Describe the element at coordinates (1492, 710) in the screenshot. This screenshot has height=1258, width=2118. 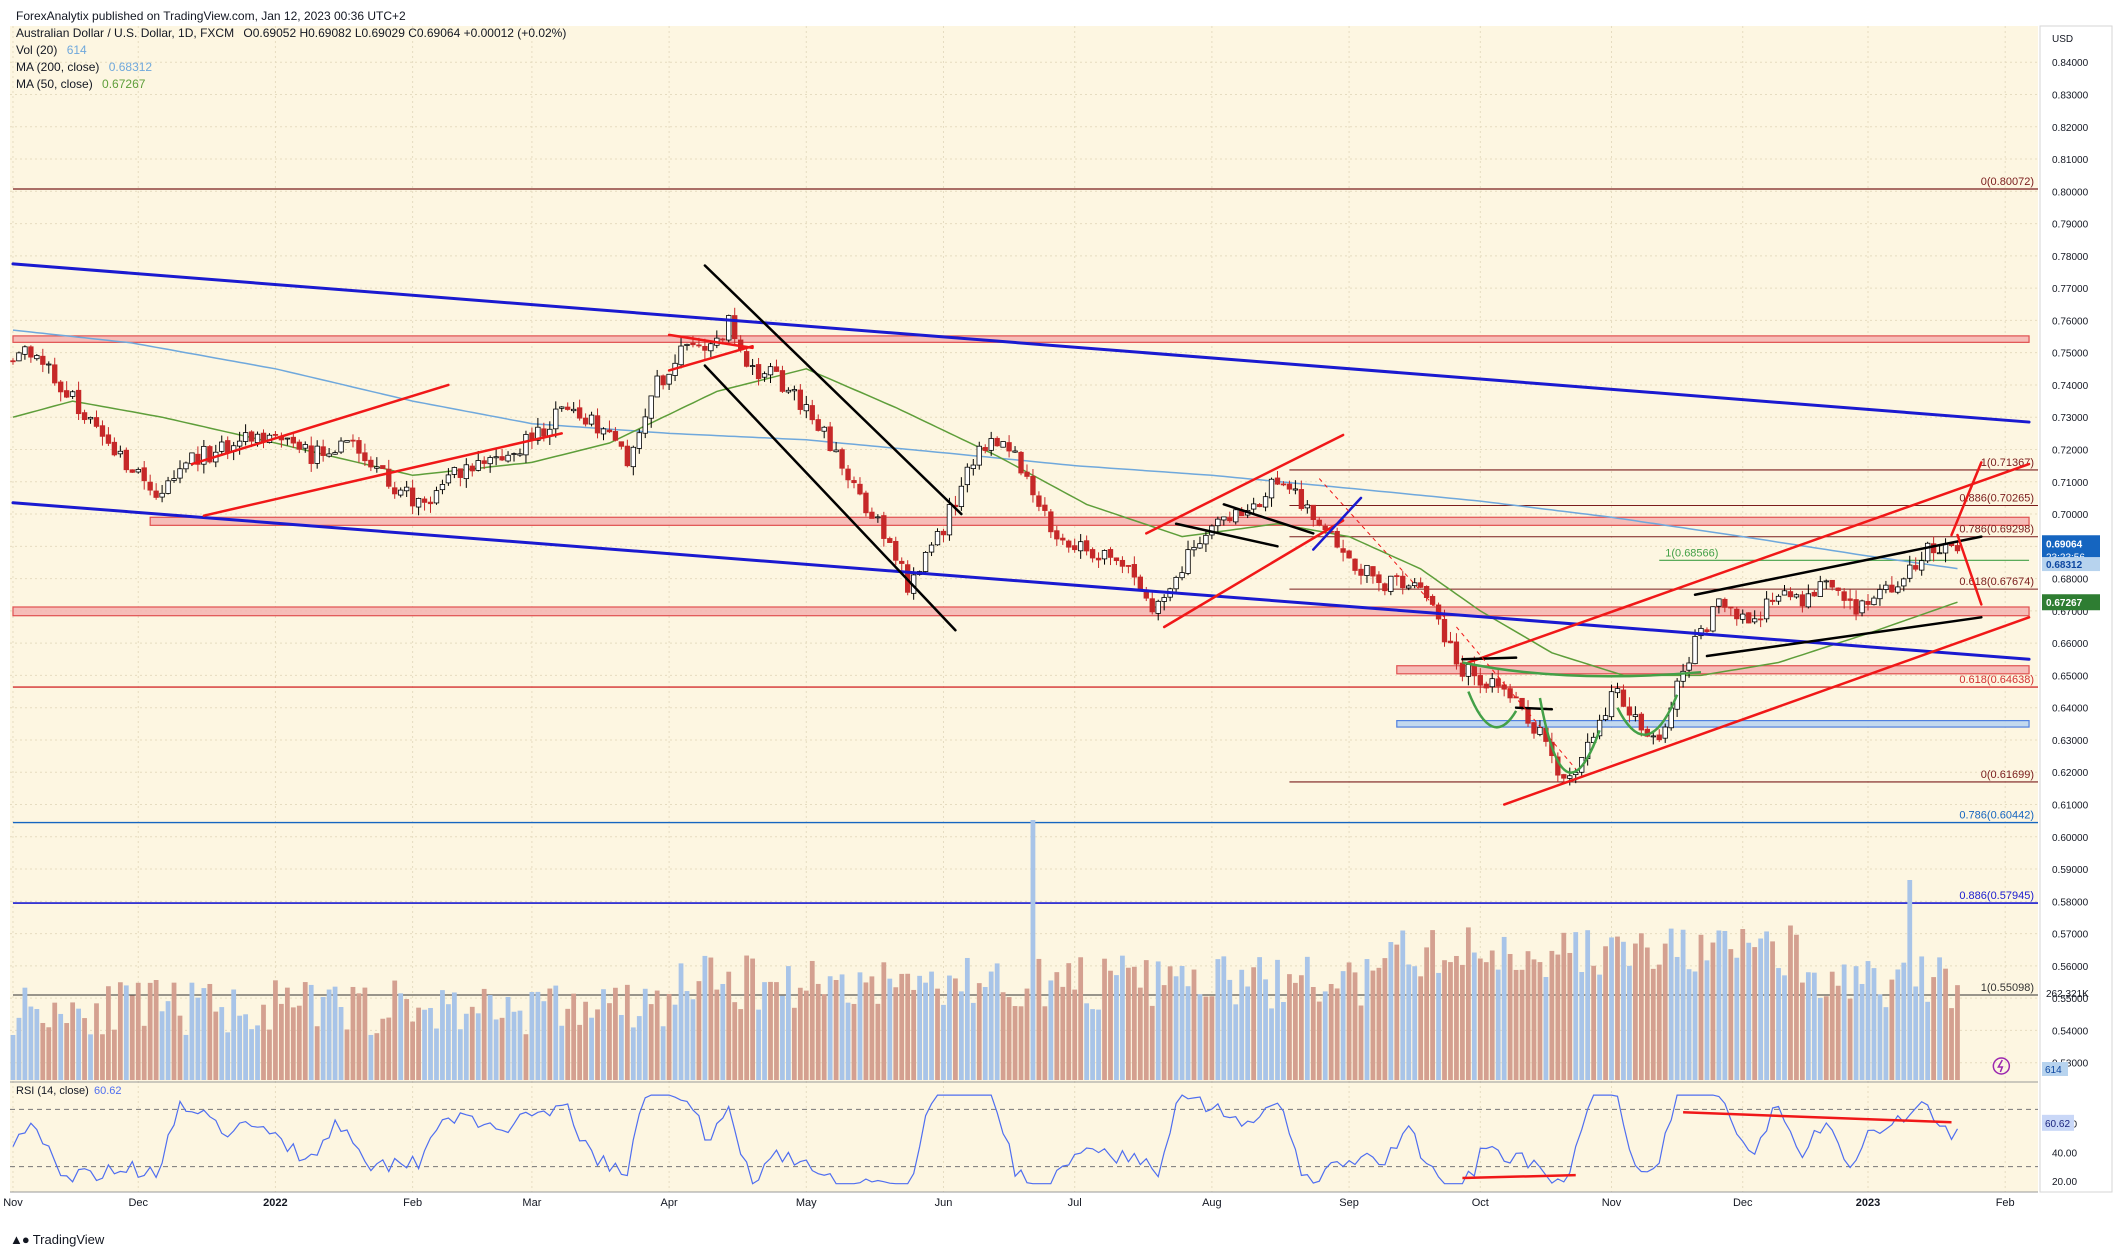
I see `left-shoulder-green` at that location.